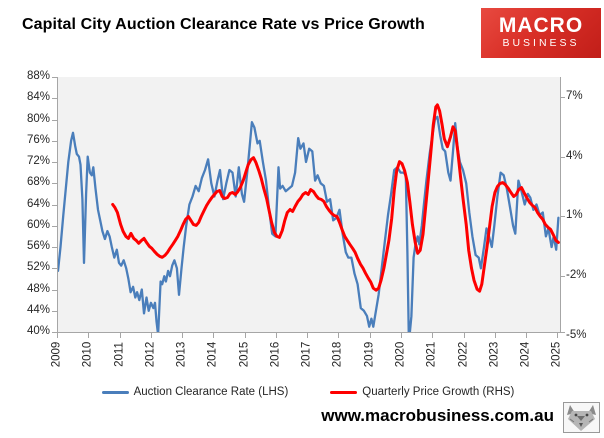 The width and height of the screenshot is (604, 438). What do you see at coordinates (38, 97) in the screenshot?
I see `left-axis-tick-label: 84%` at bounding box center [38, 97].